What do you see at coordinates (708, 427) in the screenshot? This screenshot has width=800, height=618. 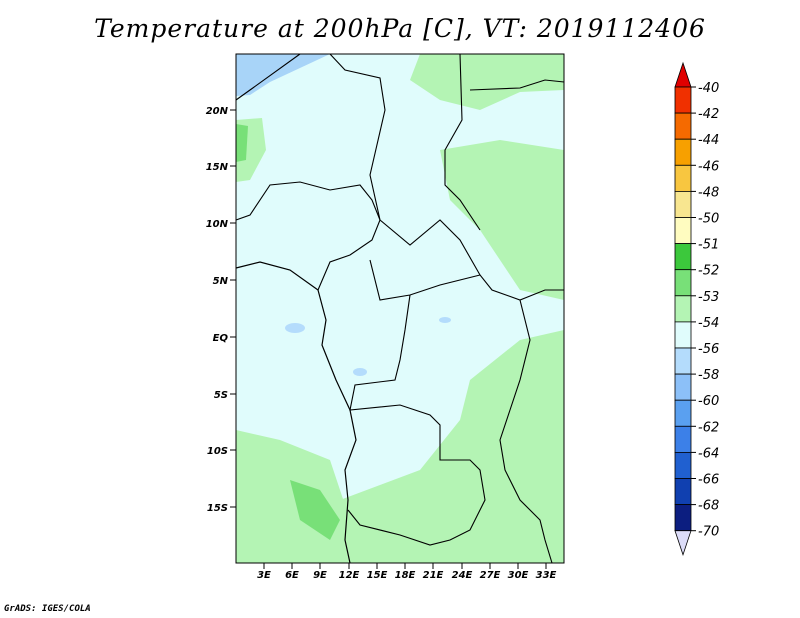 I see `colorbar-label: -62` at bounding box center [708, 427].